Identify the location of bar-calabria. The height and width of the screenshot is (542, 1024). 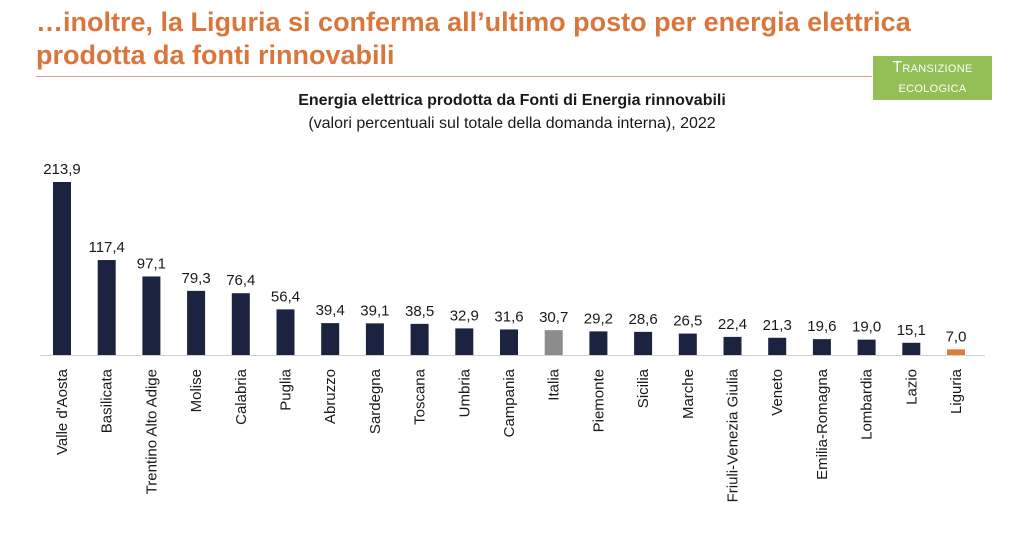
(240, 324).